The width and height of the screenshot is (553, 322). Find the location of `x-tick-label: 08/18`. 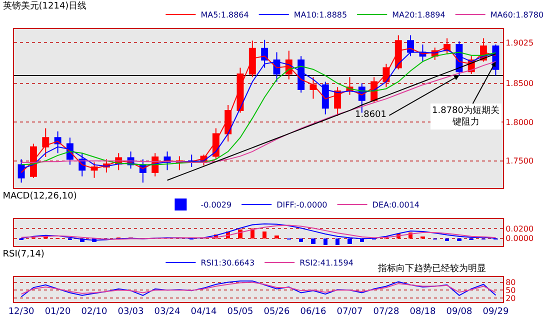

x-tick-label: 08/18 is located at coordinates (423, 311).